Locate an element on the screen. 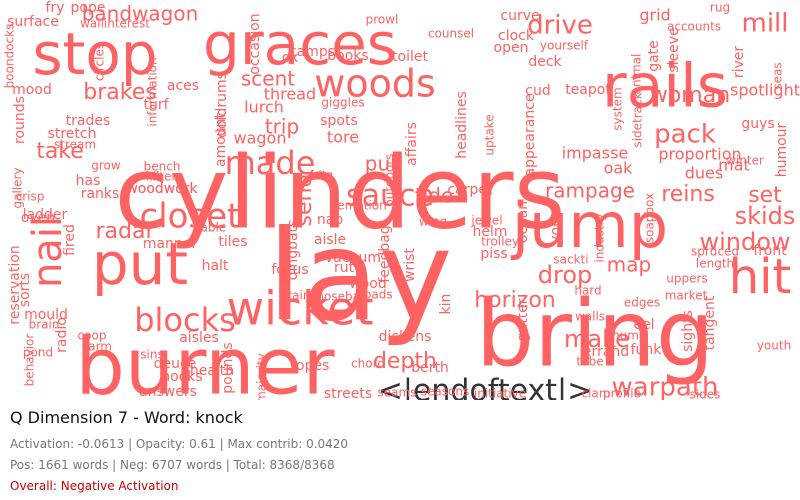  cloud-word: tangent is located at coordinates (710, 322).